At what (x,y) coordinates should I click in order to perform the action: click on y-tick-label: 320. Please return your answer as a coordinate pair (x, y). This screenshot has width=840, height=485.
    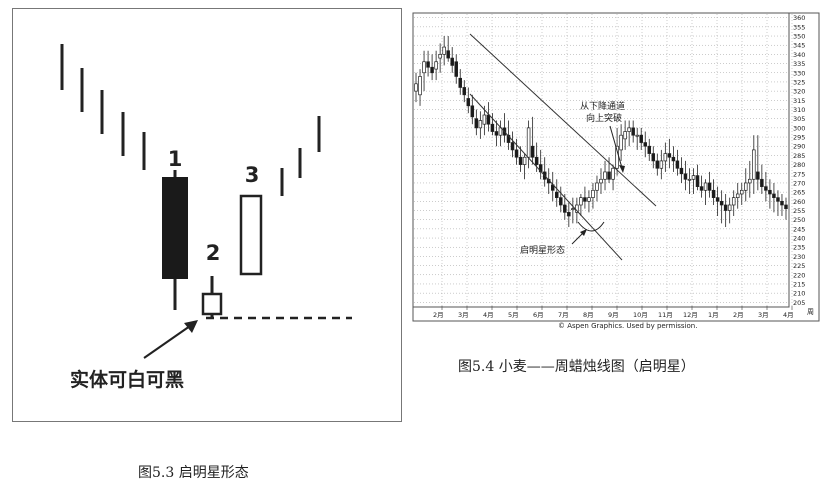
    Looking at the image, I should click on (799, 92).